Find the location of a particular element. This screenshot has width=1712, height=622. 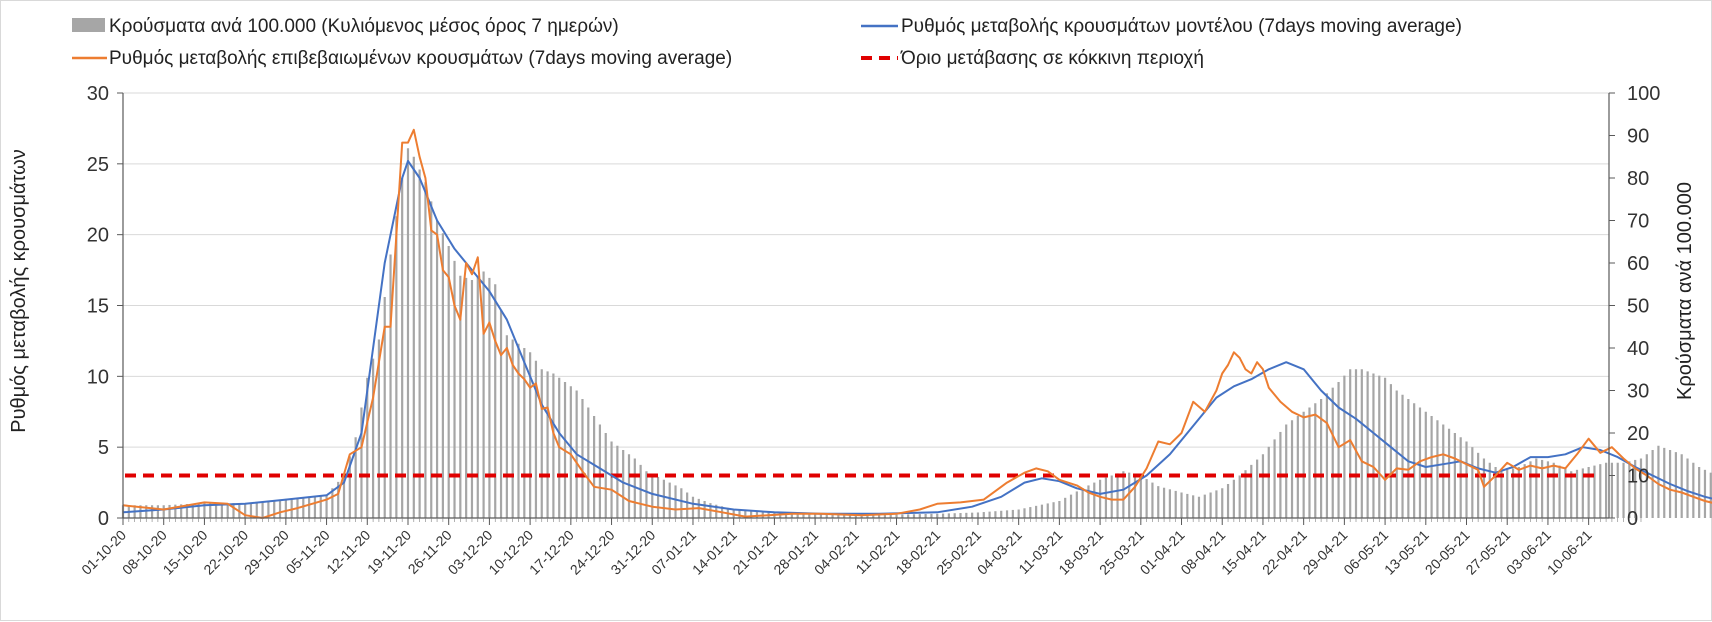

legend-bars-swatch is located at coordinates (88, 25).